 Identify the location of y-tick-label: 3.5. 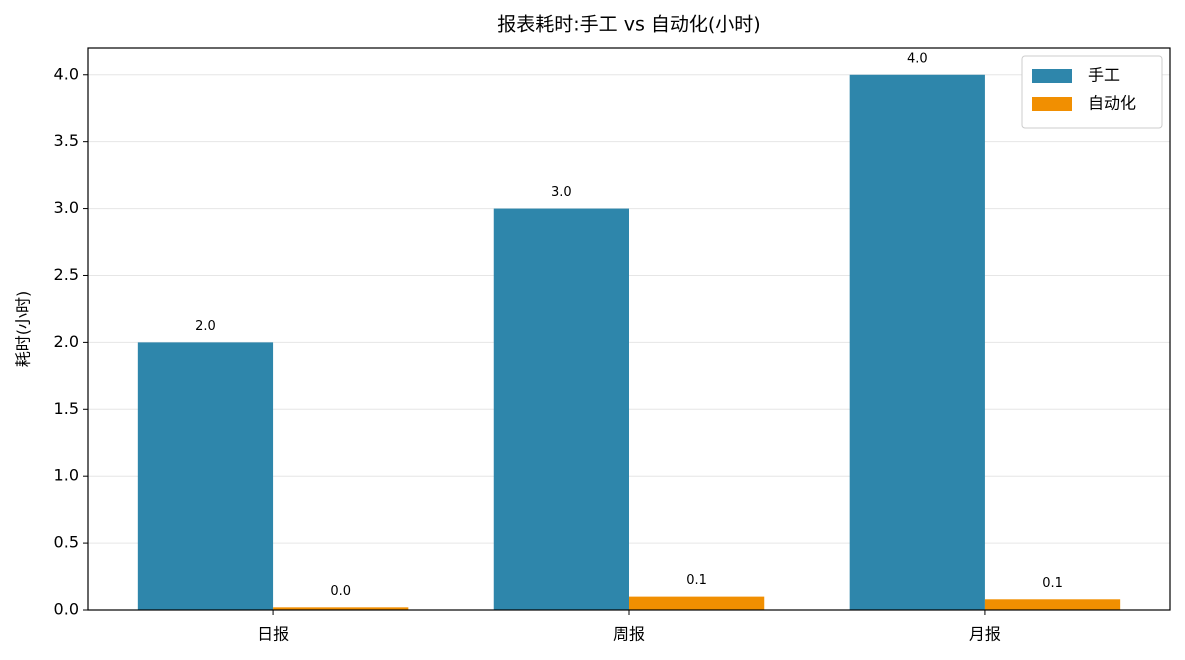
(66, 140).